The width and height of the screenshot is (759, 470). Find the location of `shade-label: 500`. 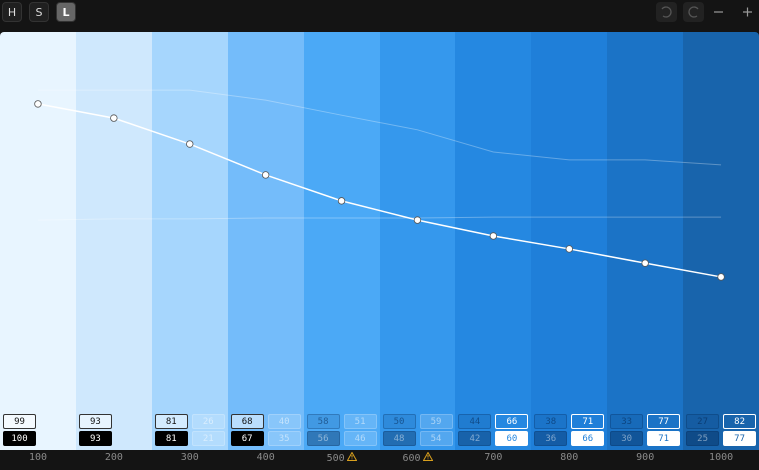

shade-label: 500 is located at coordinates (335, 458).